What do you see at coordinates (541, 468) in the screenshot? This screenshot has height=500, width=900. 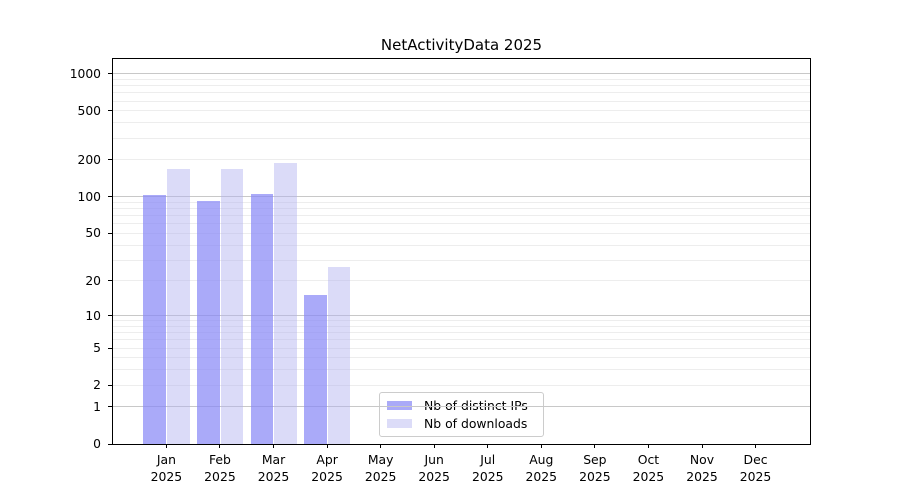 I see `x-tick-label: Aug 2025` at bounding box center [541, 468].